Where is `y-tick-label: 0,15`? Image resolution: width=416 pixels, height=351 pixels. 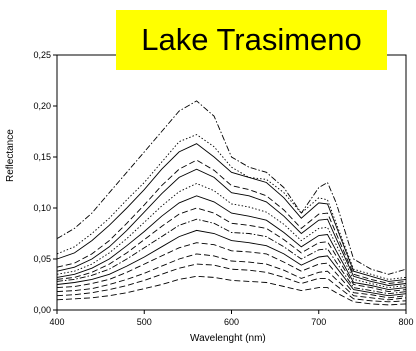 y-tick-label: 0,15 is located at coordinates (42, 157).